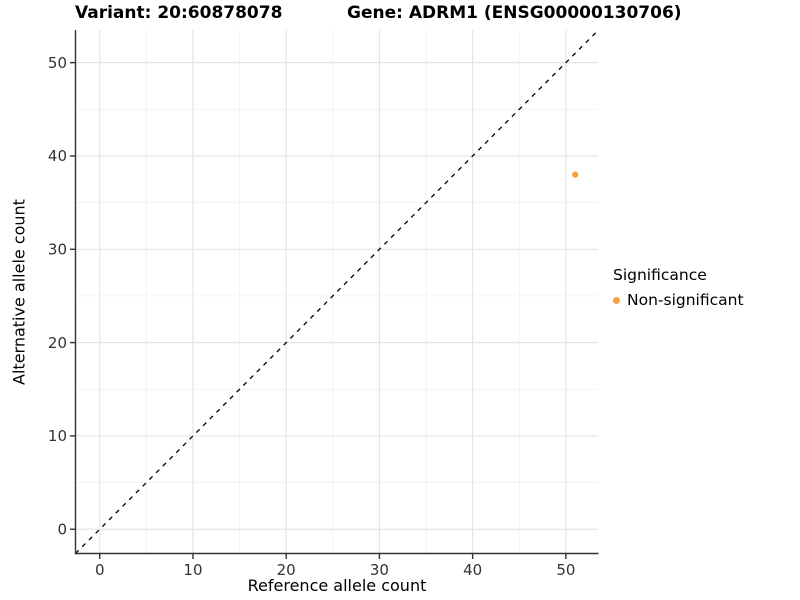 This screenshot has height=600, width=800. Describe the element at coordinates (57, 156) in the screenshot. I see `y-tick-label: 40` at that location.